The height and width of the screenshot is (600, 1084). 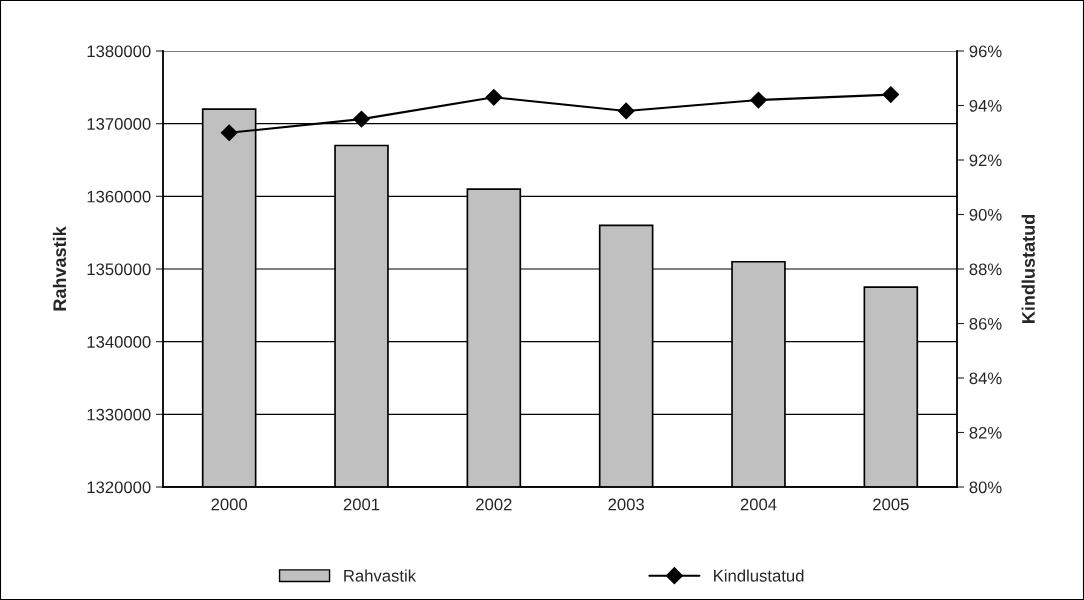 I want to click on y2-tick-label: 94%, so click(x=985, y=105).